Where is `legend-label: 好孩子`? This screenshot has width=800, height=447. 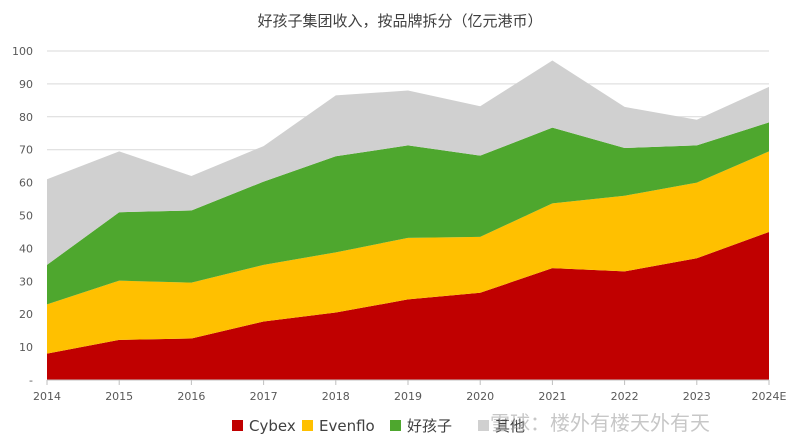 legend-label: 好孩子 is located at coordinates (429, 426).